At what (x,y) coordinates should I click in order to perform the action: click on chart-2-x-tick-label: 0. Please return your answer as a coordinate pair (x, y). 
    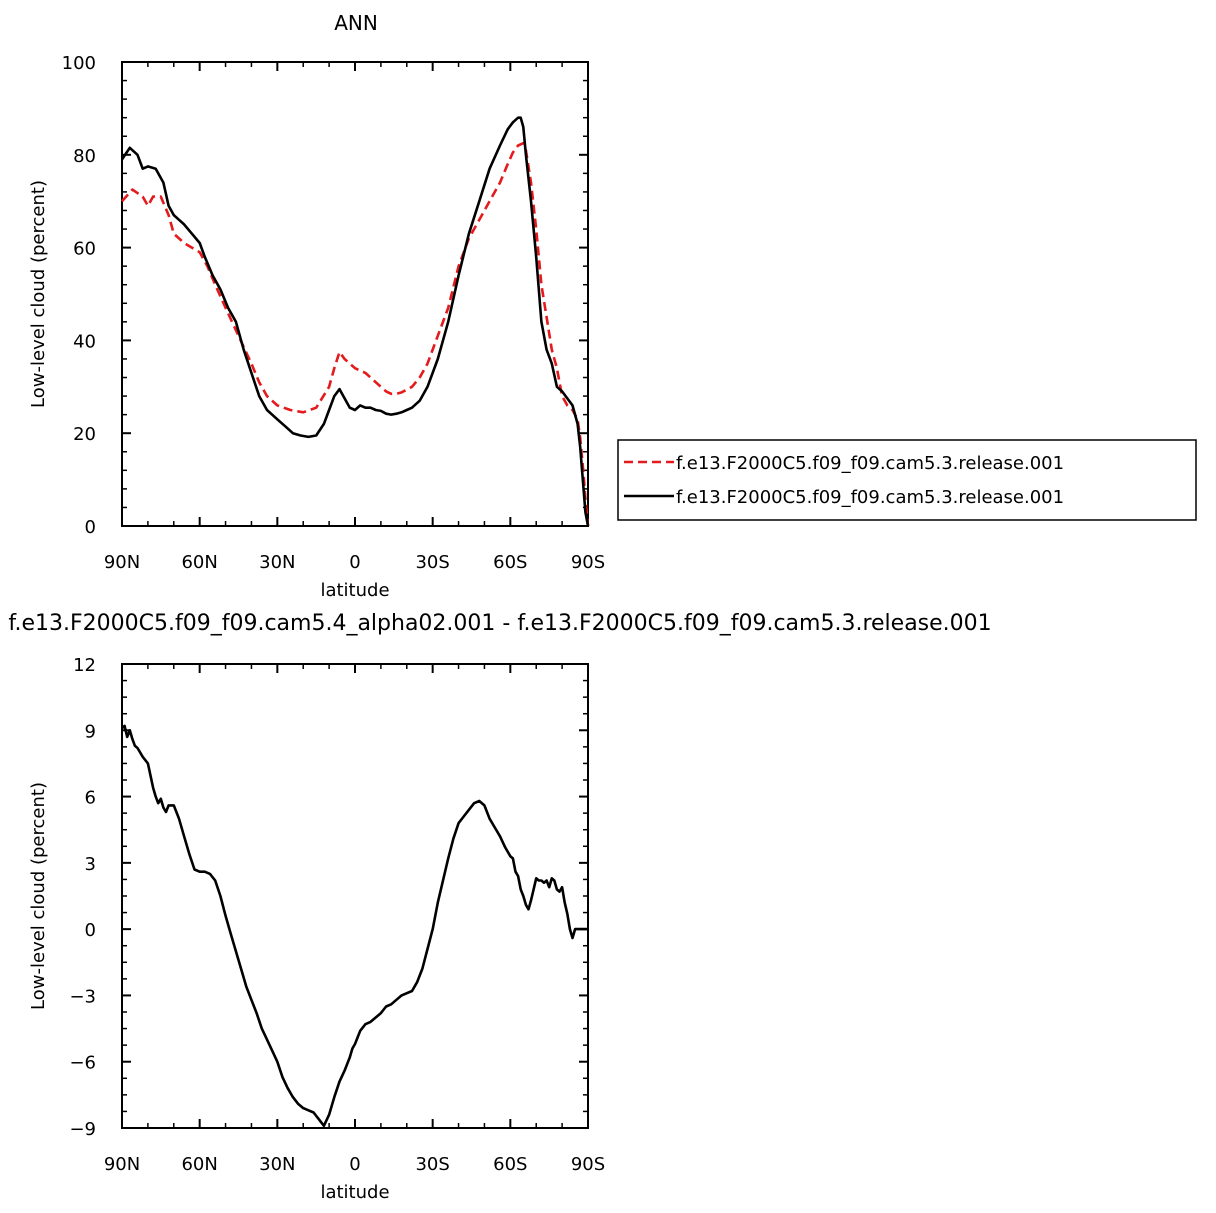
    Looking at the image, I should click on (354, 1164).